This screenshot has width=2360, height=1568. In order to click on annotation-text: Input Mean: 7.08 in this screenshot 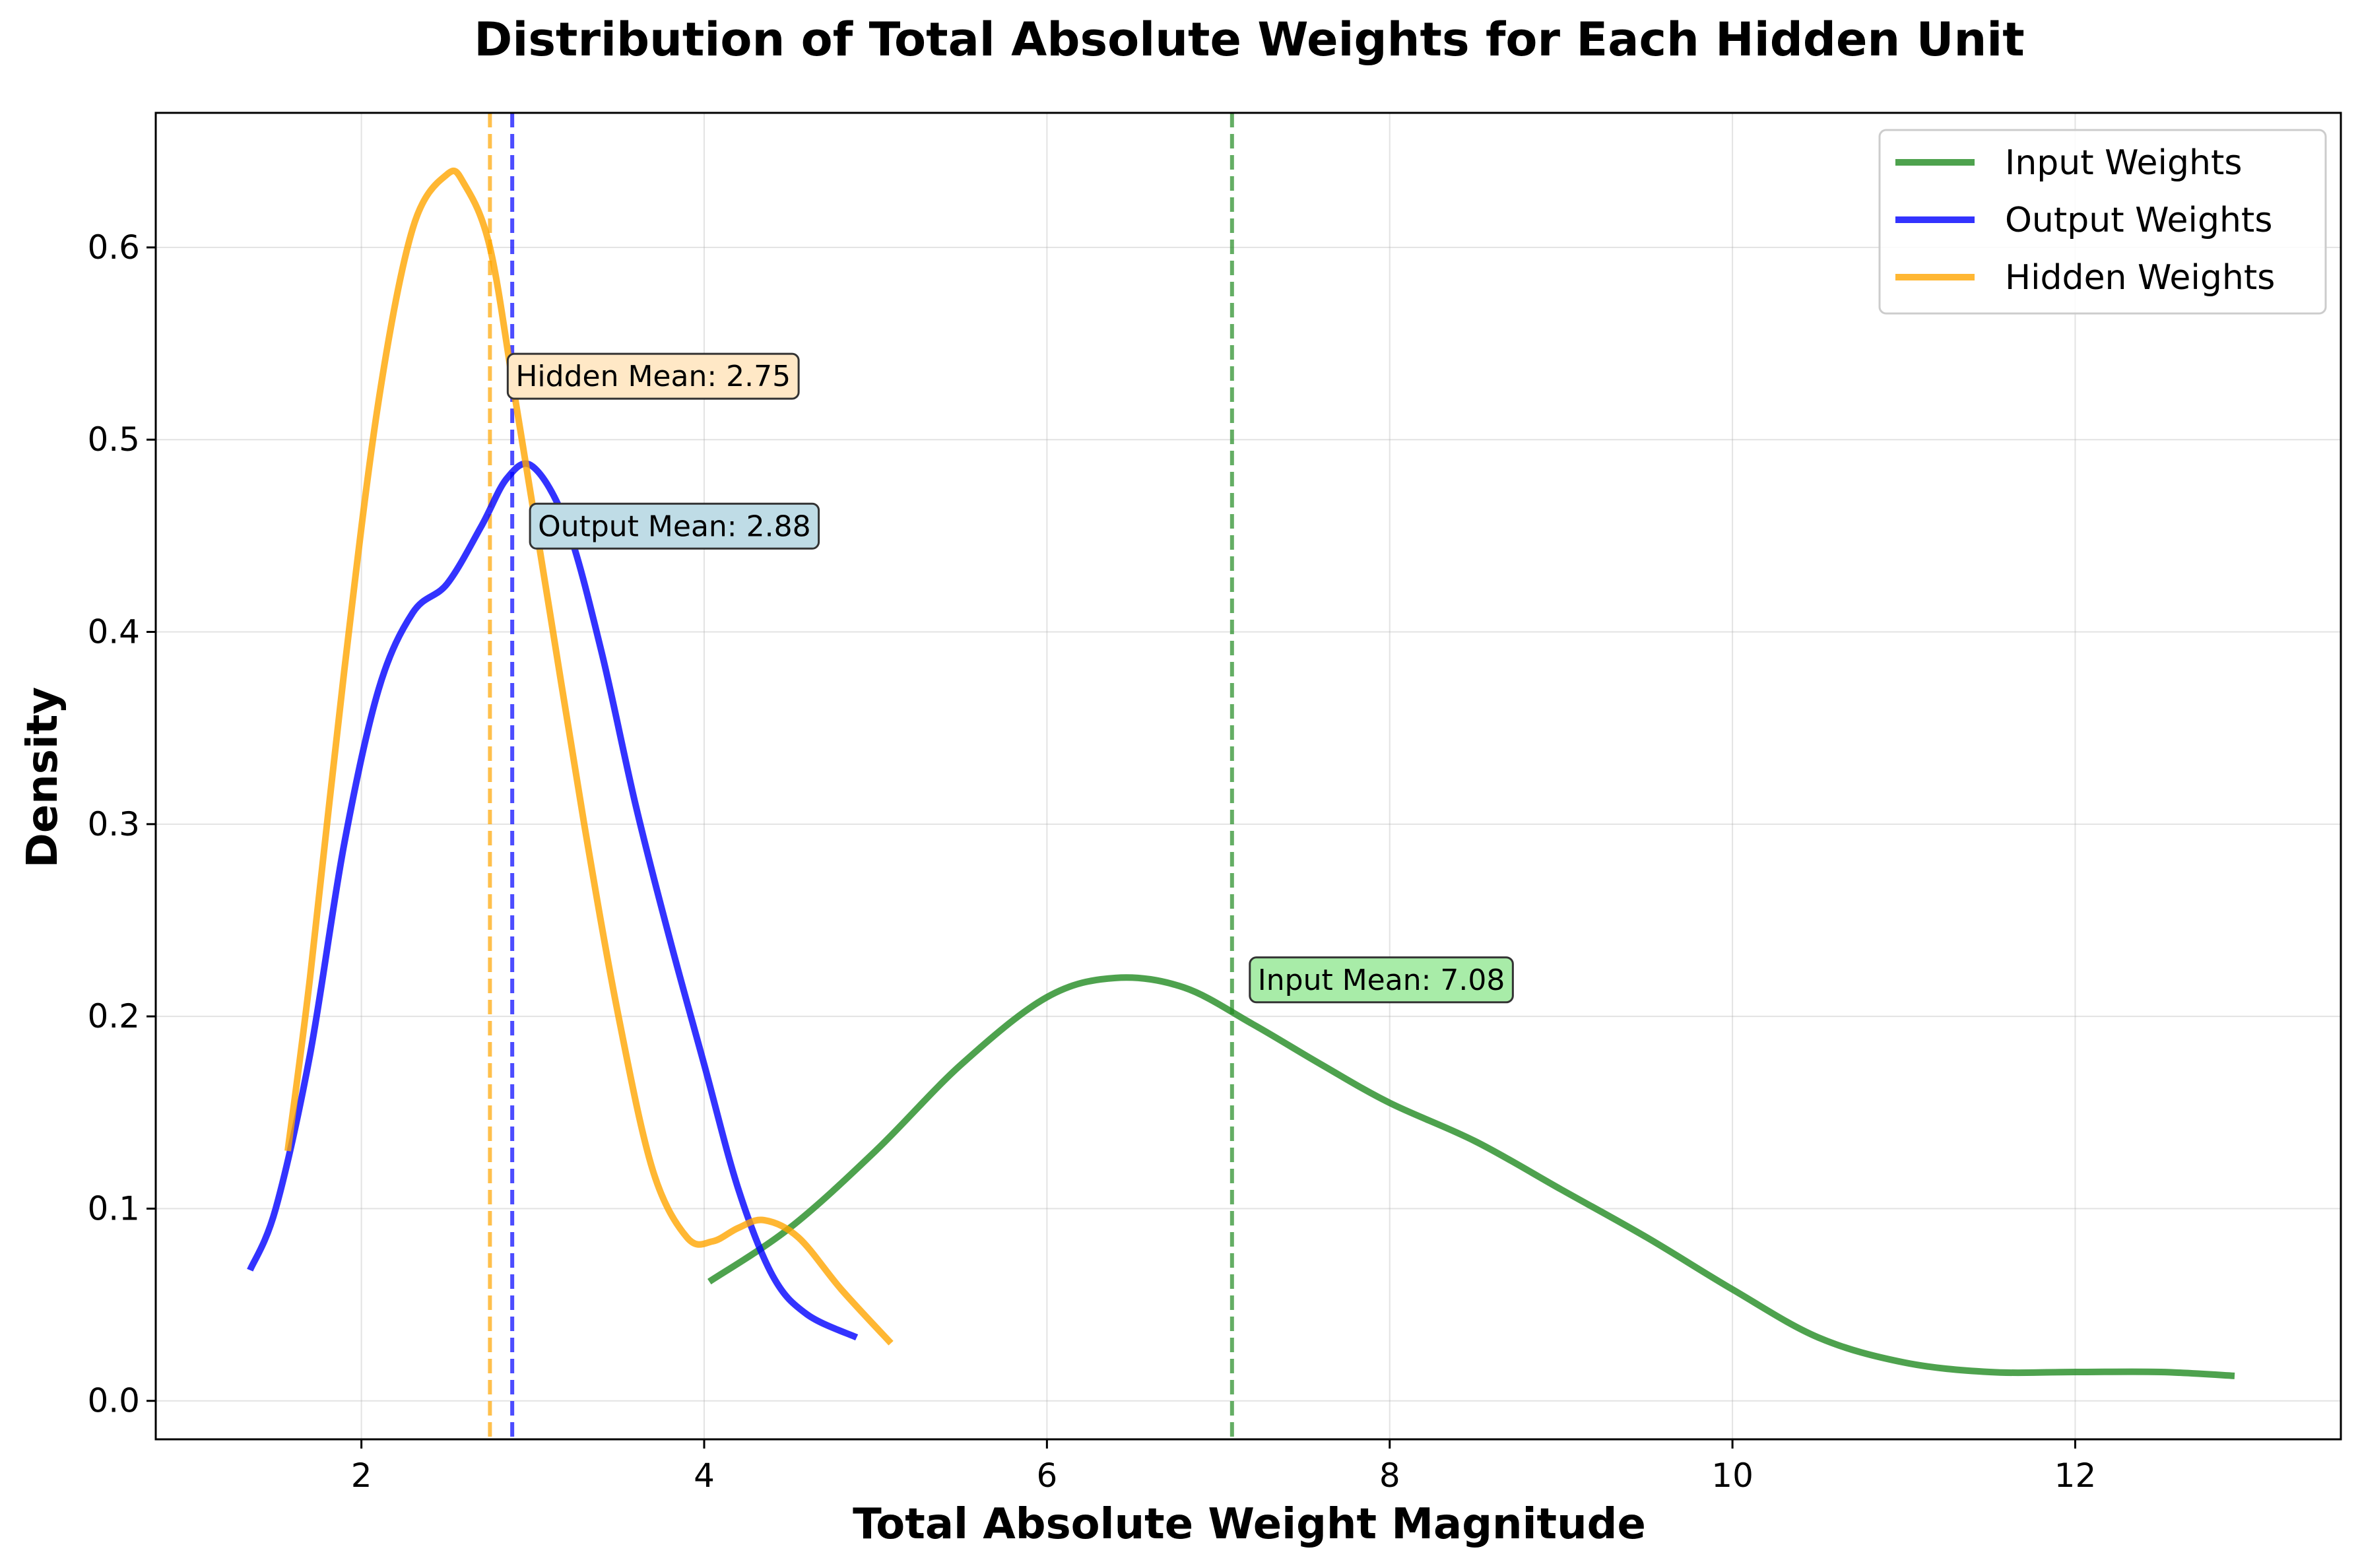, I will do `click(1381, 980)`.